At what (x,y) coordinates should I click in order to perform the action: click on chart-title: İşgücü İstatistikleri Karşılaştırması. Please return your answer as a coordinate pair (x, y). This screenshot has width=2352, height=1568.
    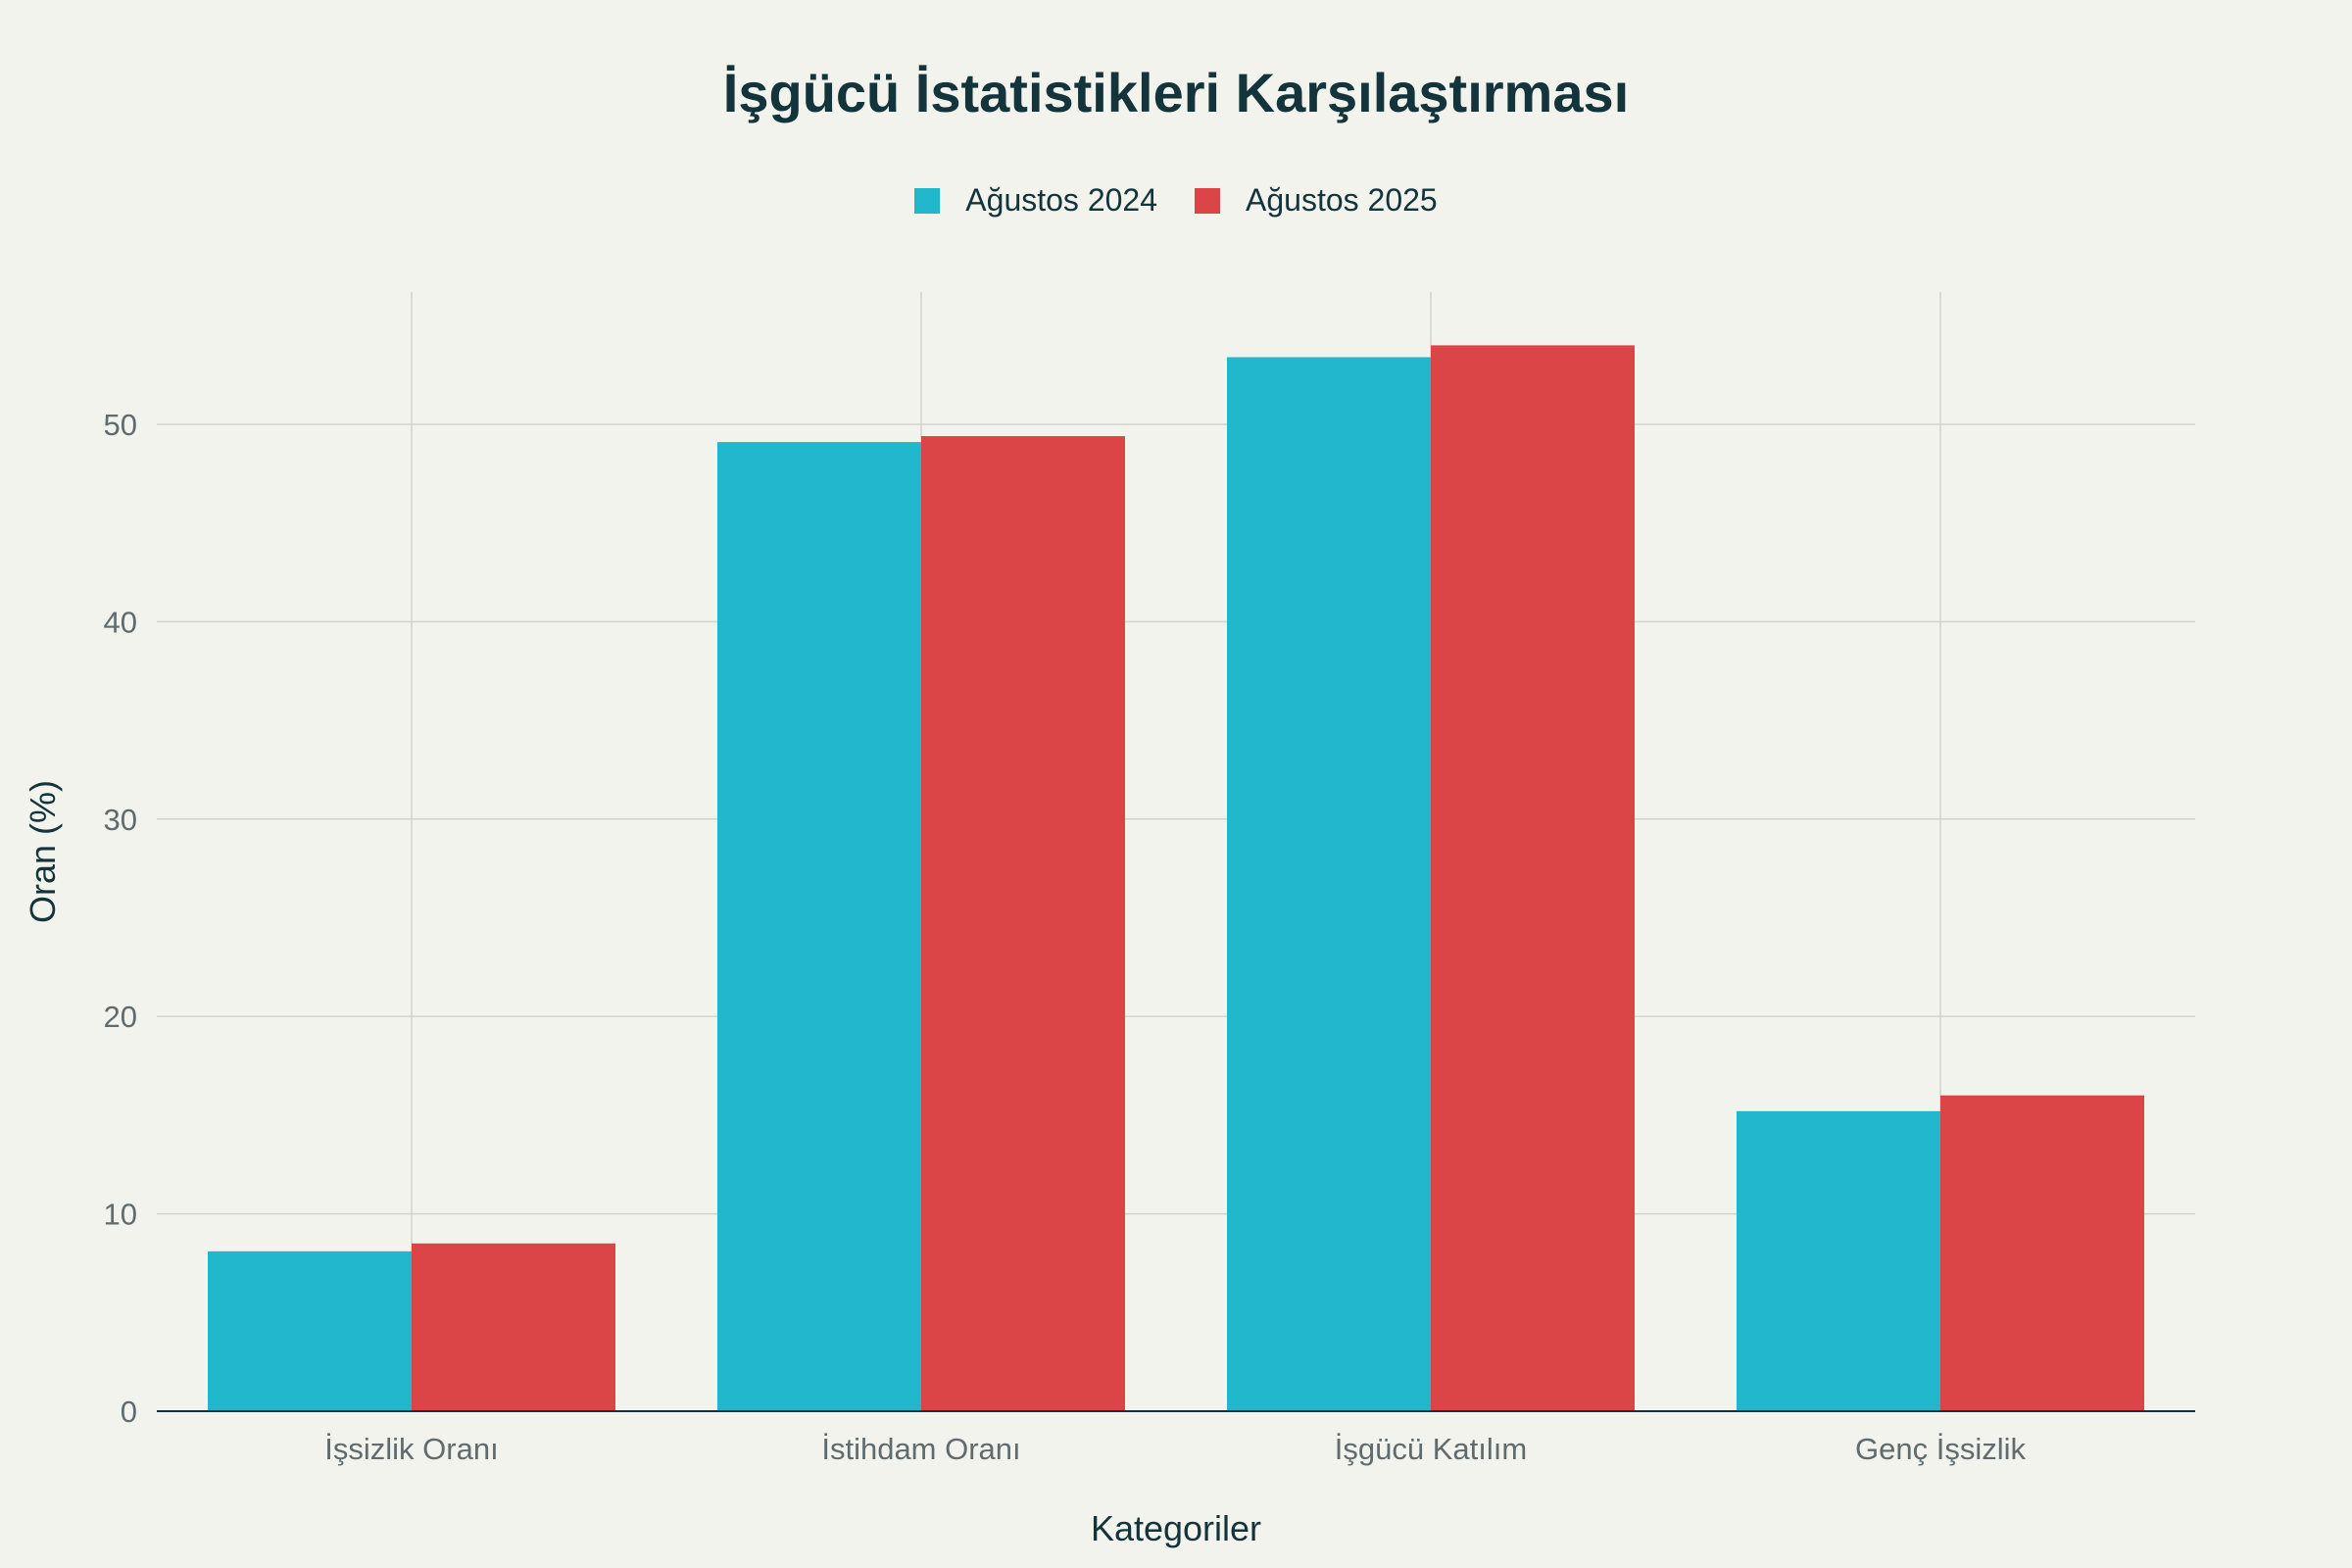
    Looking at the image, I should click on (1176, 92).